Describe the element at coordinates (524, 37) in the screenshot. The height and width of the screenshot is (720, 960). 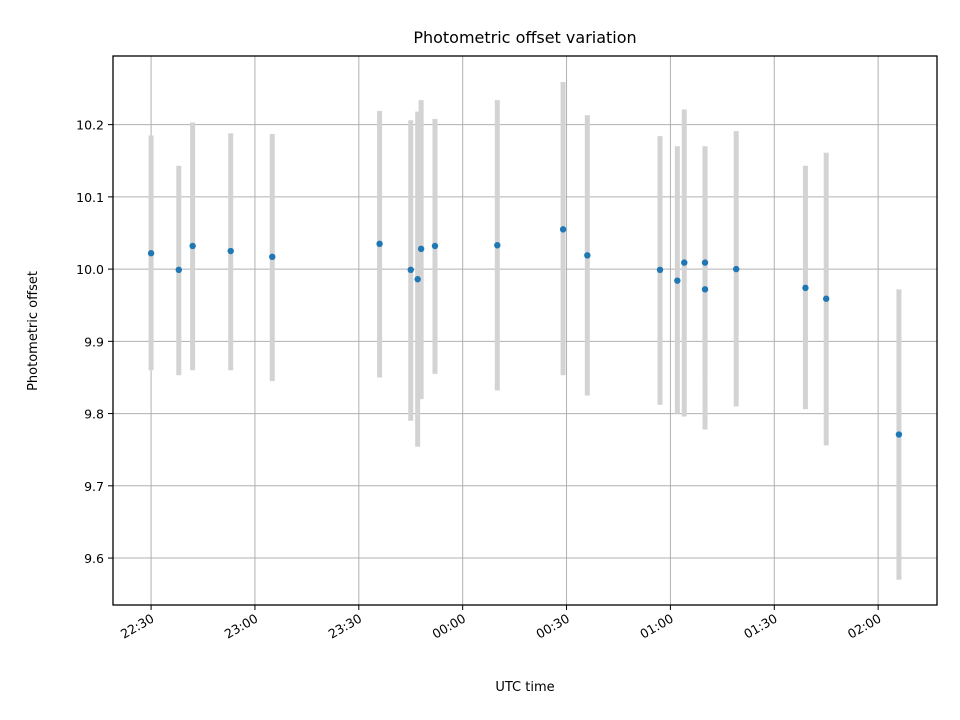
I see `chart-title: Photometric offset variation` at that location.